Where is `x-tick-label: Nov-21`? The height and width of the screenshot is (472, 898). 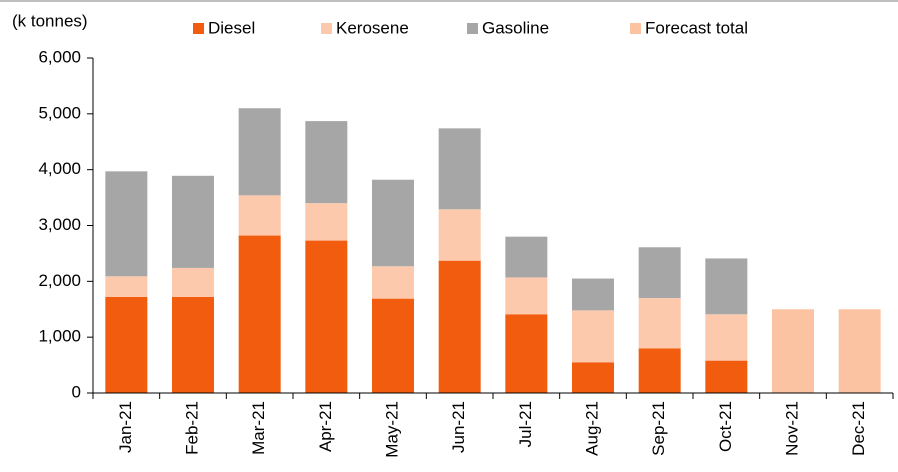 x-tick-label: Nov-21 is located at coordinates (791, 428).